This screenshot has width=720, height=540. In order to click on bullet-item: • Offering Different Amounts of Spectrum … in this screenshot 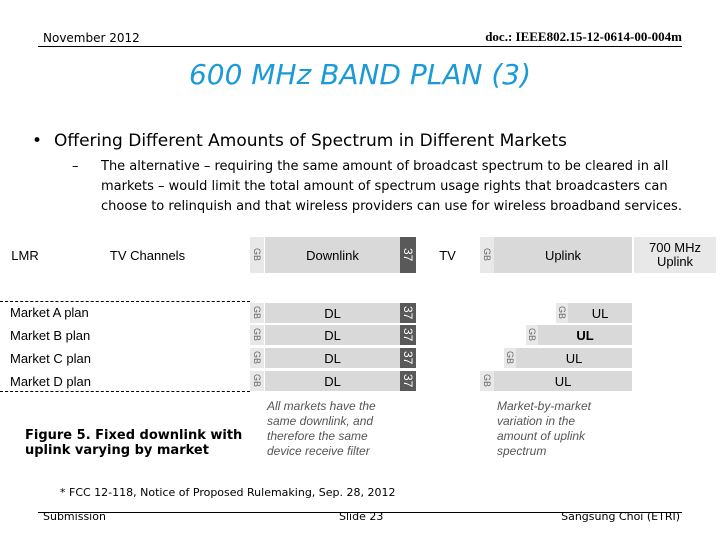, I will do `click(299, 141)`.